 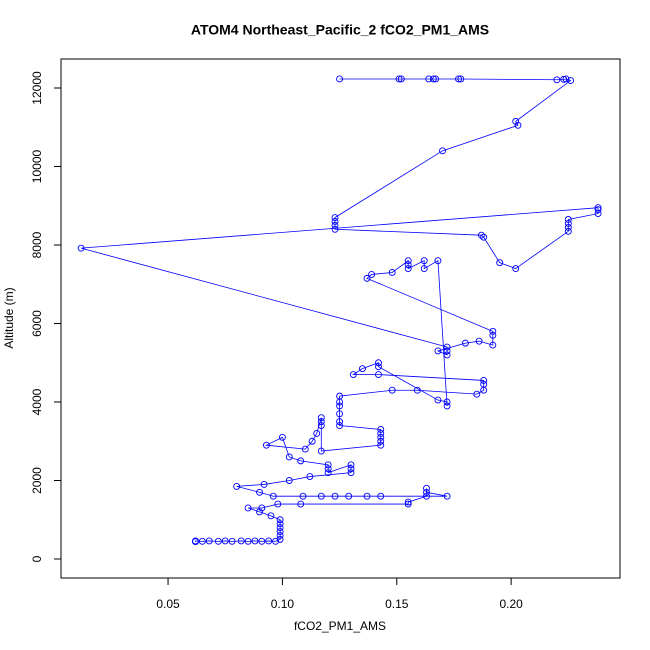 What do you see at coordinates (37, 558) in the screenshot?
I see `y-tick-label: 0` at bounding box center [37, 558].